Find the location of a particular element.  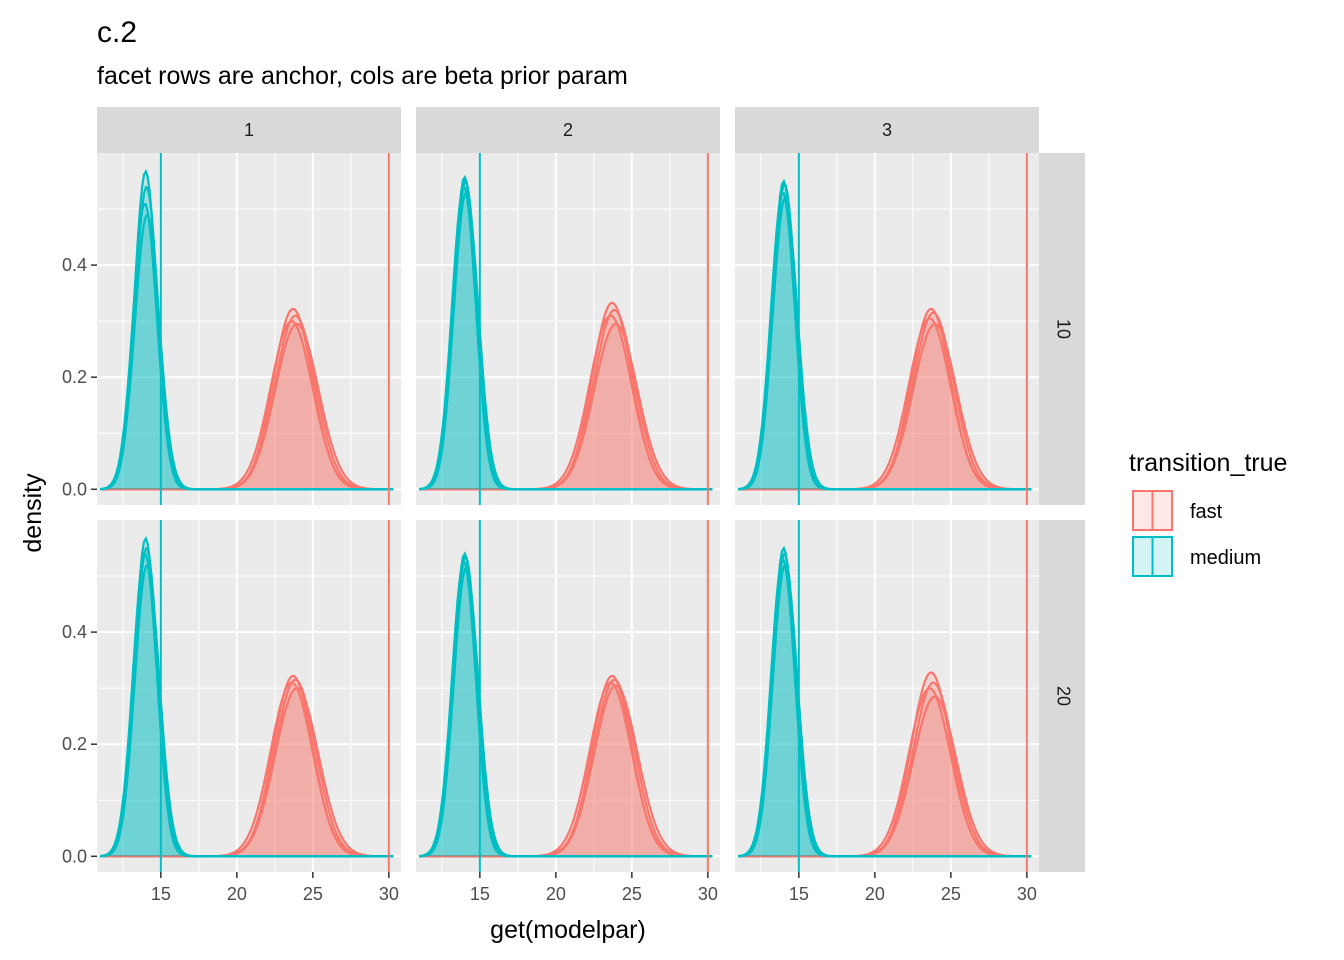

facet-strip-col-label: 1 is located at coordinates (249, 130).